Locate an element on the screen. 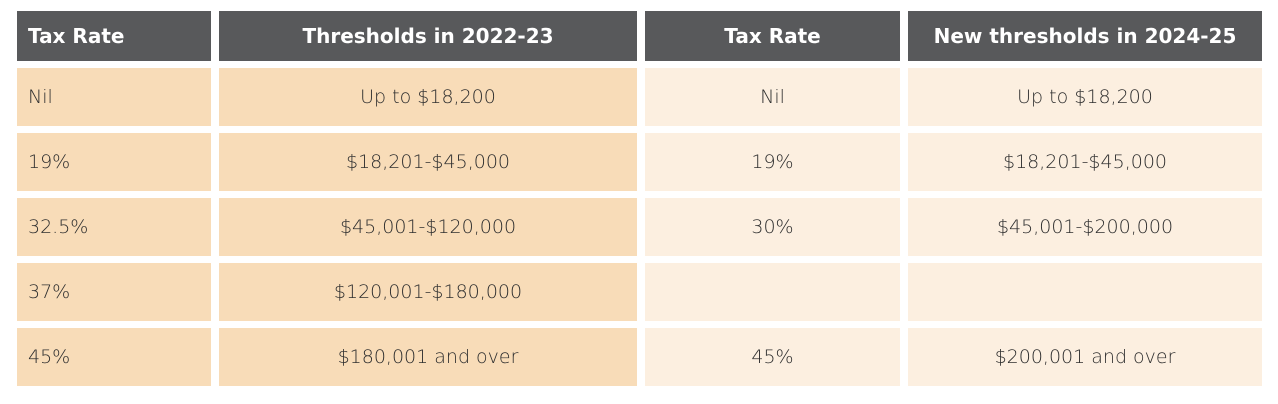 The height and width of the screenshot is (404, 1278). table-cell: $45,001-$120,000 is located at coordinates (428, 227).